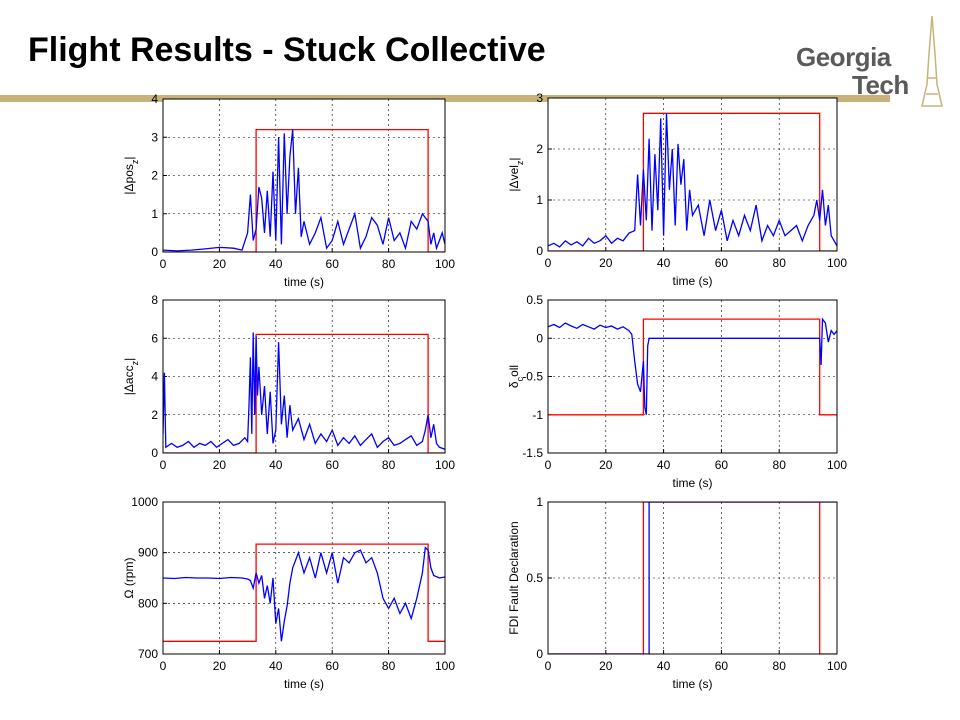 The height and width of the screenshot is (720, 960). Describe the element at coordinates (131, 376) in the screenshot. I see `y-axis-label: |Δaccz|` at that location.